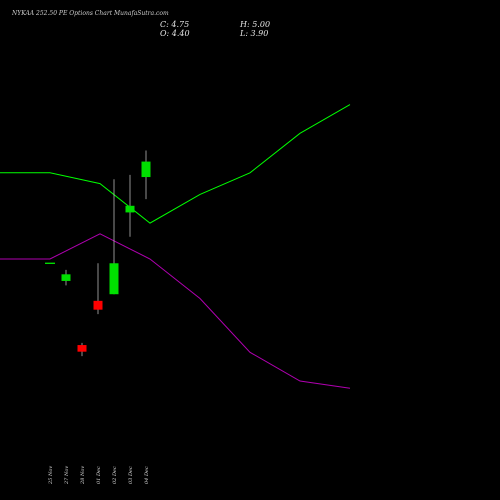 The width and height of the screenshot is (500, 500). I want to click on x-tick-label: 28 Nov, so click(83, 475).